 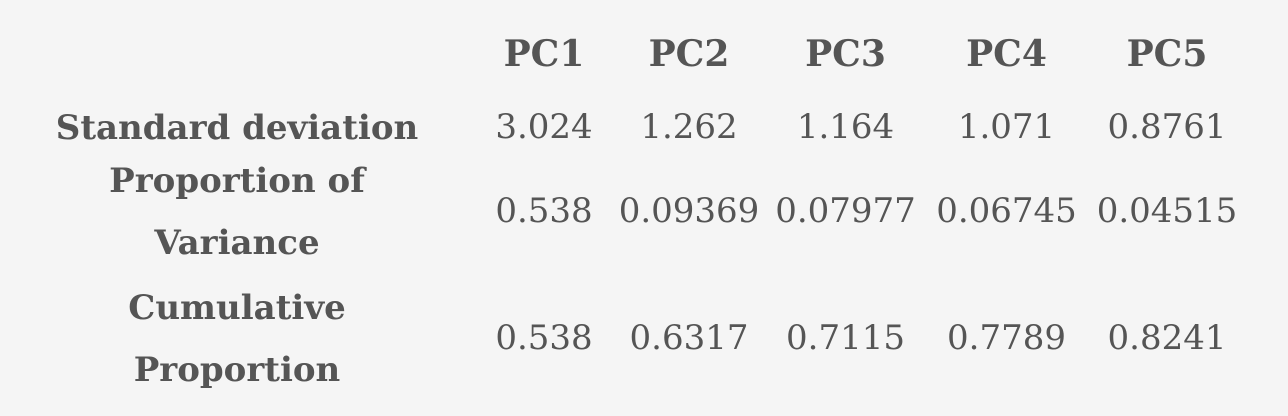 What do you see at coordinates (845, 53) in the screenshot?
I see `column-header-pc3: PC3` at bounding box center [845, 53].